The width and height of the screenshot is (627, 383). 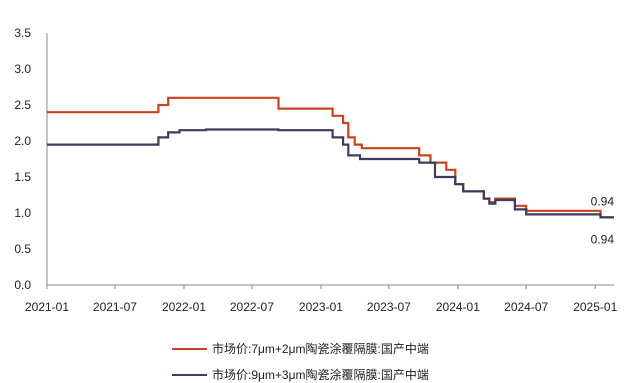 What do you see at coordinates (47, 307) in the screenshot?
I see `x-tick-label: 2021-01` at bounding box center [47, 307].